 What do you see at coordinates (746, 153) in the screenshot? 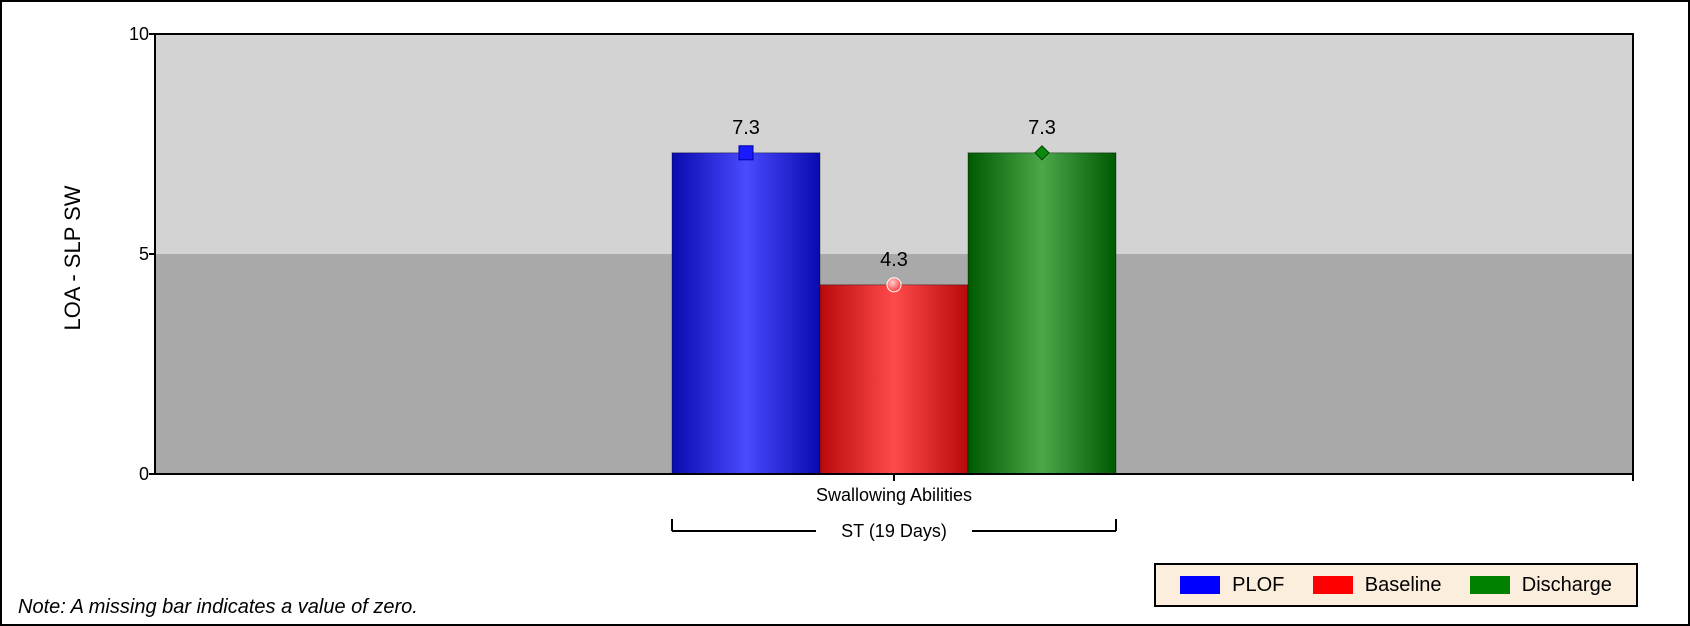
I see `marker-plof` at bounding box center [746, 153].